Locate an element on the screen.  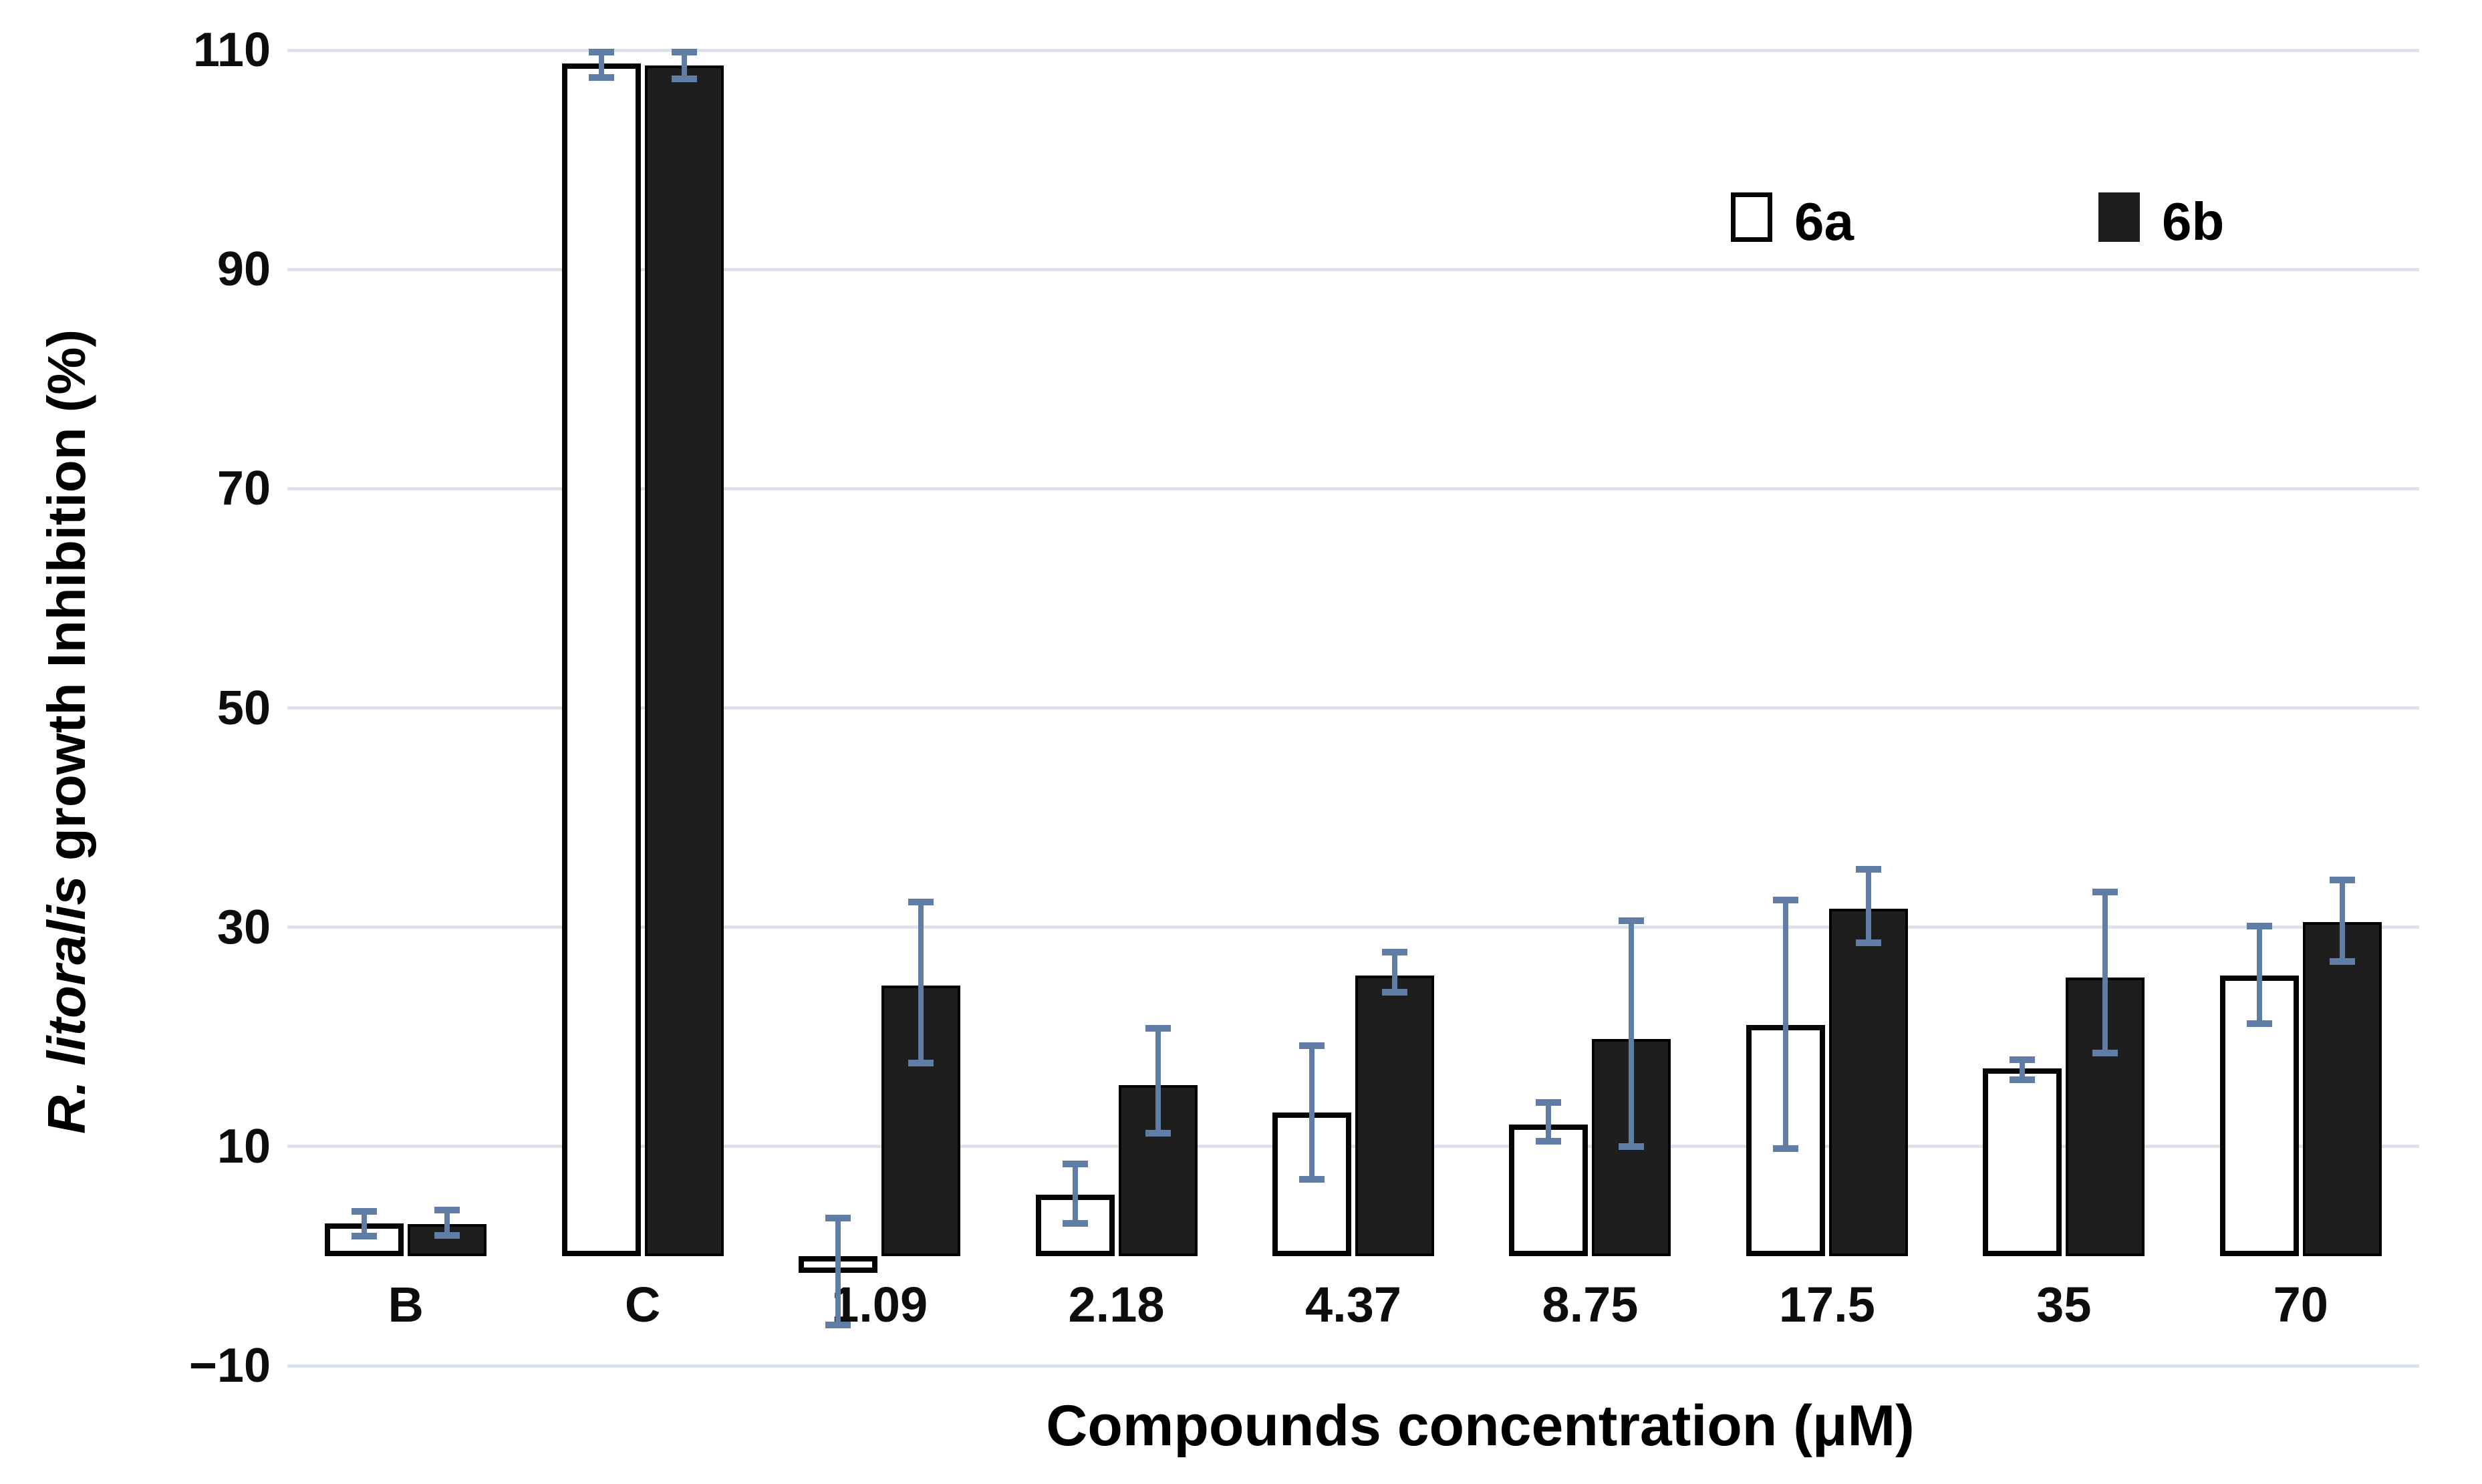
error-bar-6a-17.5-cap-bottom is located at coordinates (1785, 1149).